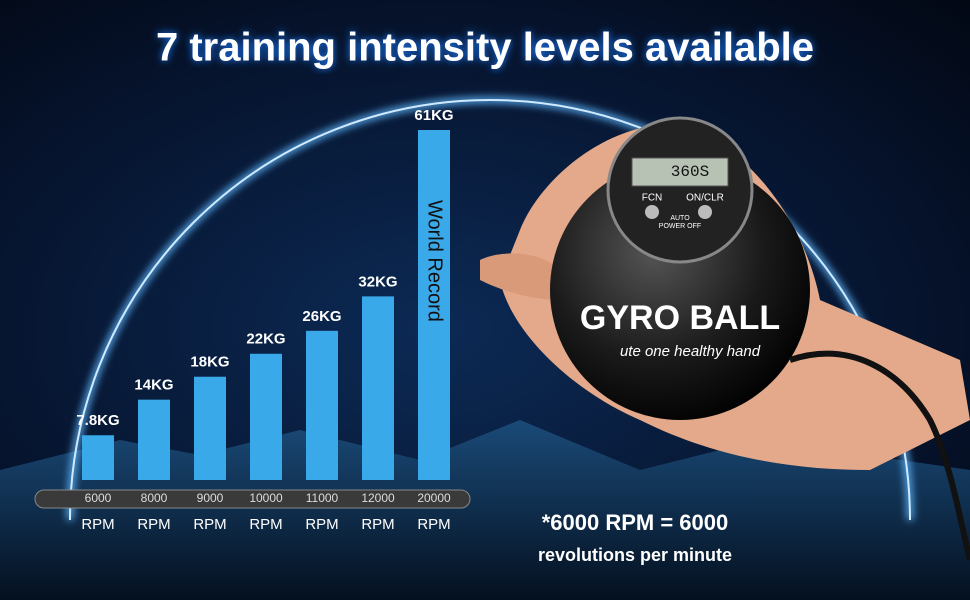 The width and height of the screenshot is (970, 600). Describe the element at coordinates (321, 316) in the screenshot. I see `value-label: 26KG` at that location.